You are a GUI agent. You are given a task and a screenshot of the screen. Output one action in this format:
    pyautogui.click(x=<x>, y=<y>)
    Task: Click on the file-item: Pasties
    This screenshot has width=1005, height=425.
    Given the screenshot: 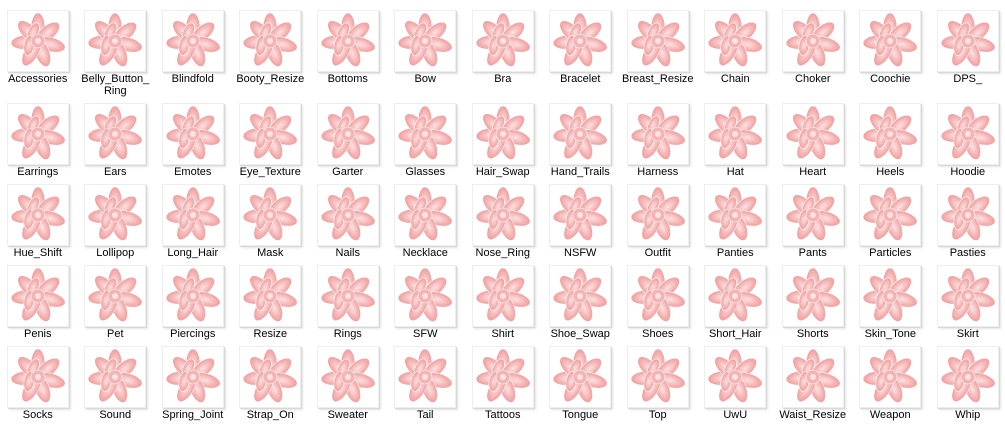 What is the action you would take?
    pyautogui.click(x=967, y=222)
    